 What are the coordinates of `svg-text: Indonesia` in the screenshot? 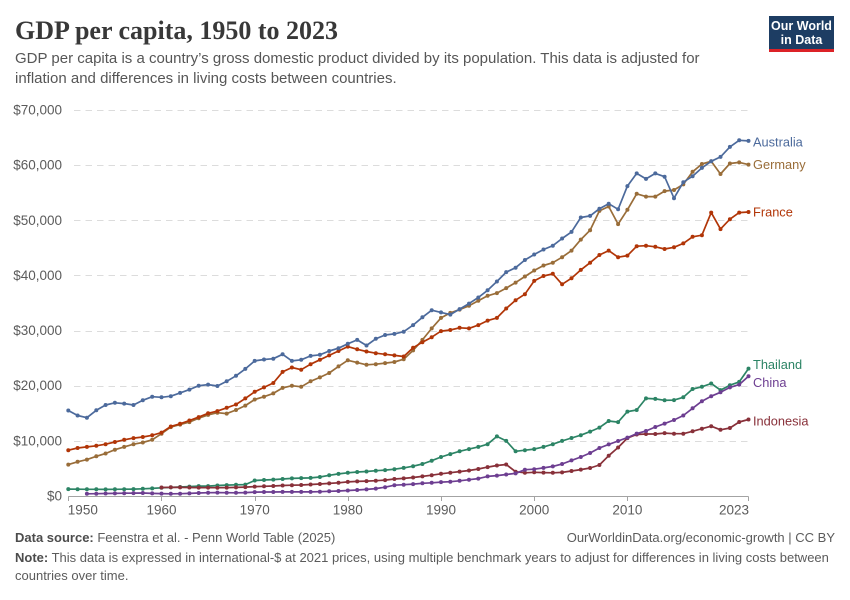 It's located at (781, 421).